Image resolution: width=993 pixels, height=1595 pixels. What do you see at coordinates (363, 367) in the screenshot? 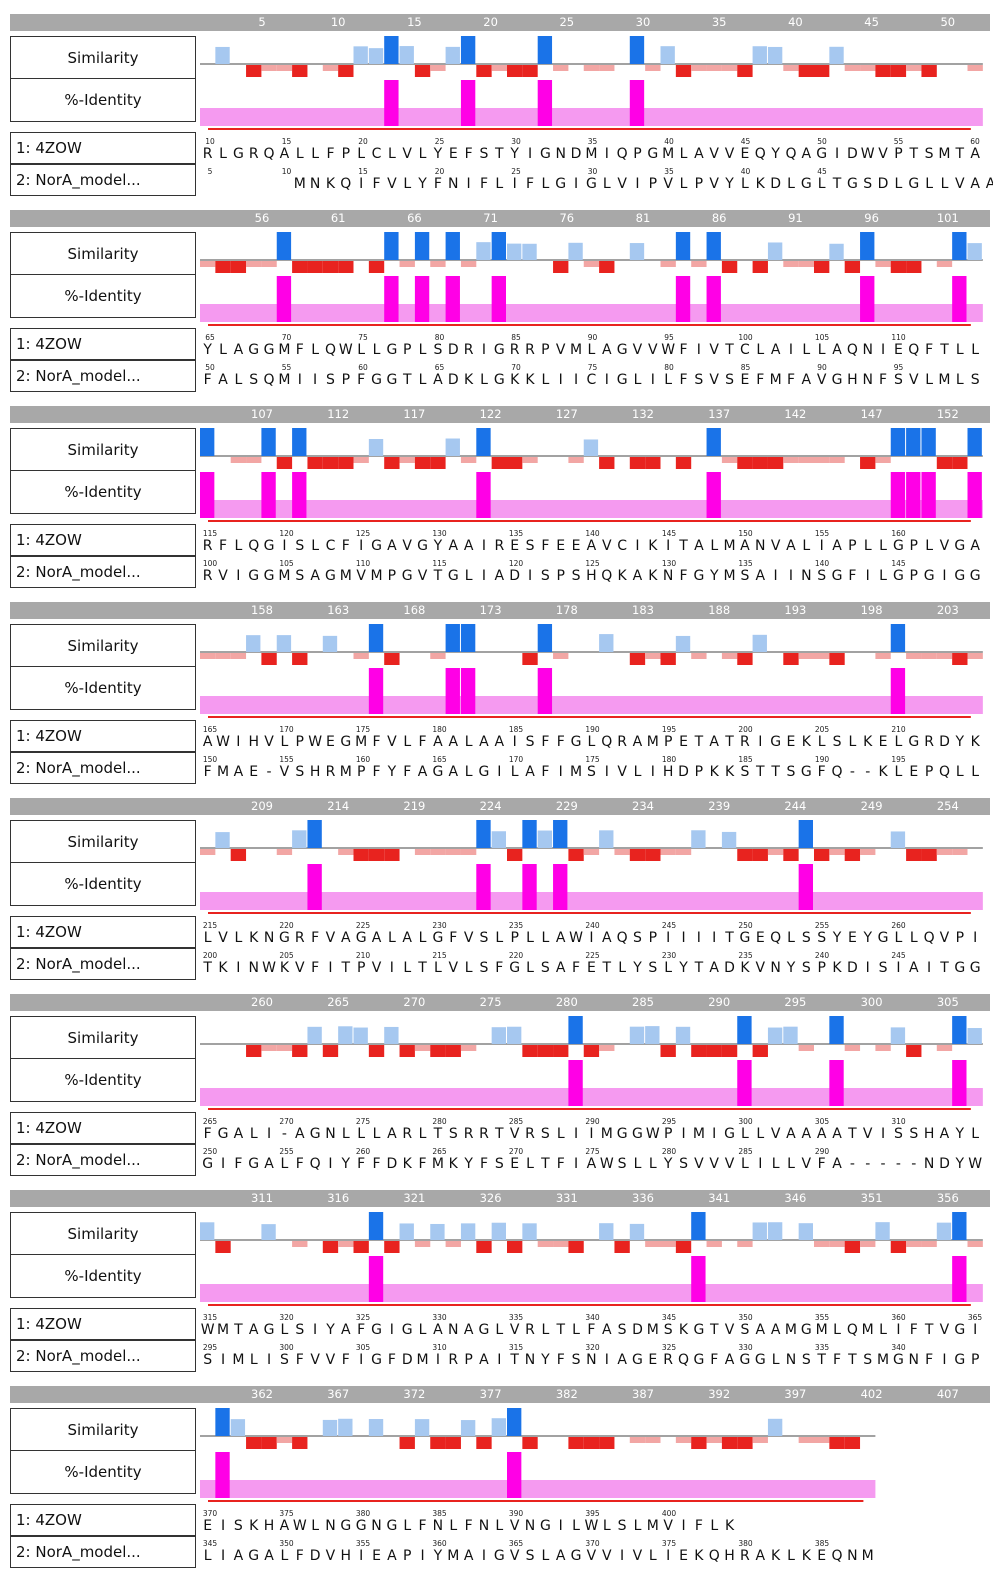
I see `seq2-tick: 60` at bounding box center [363, 367].